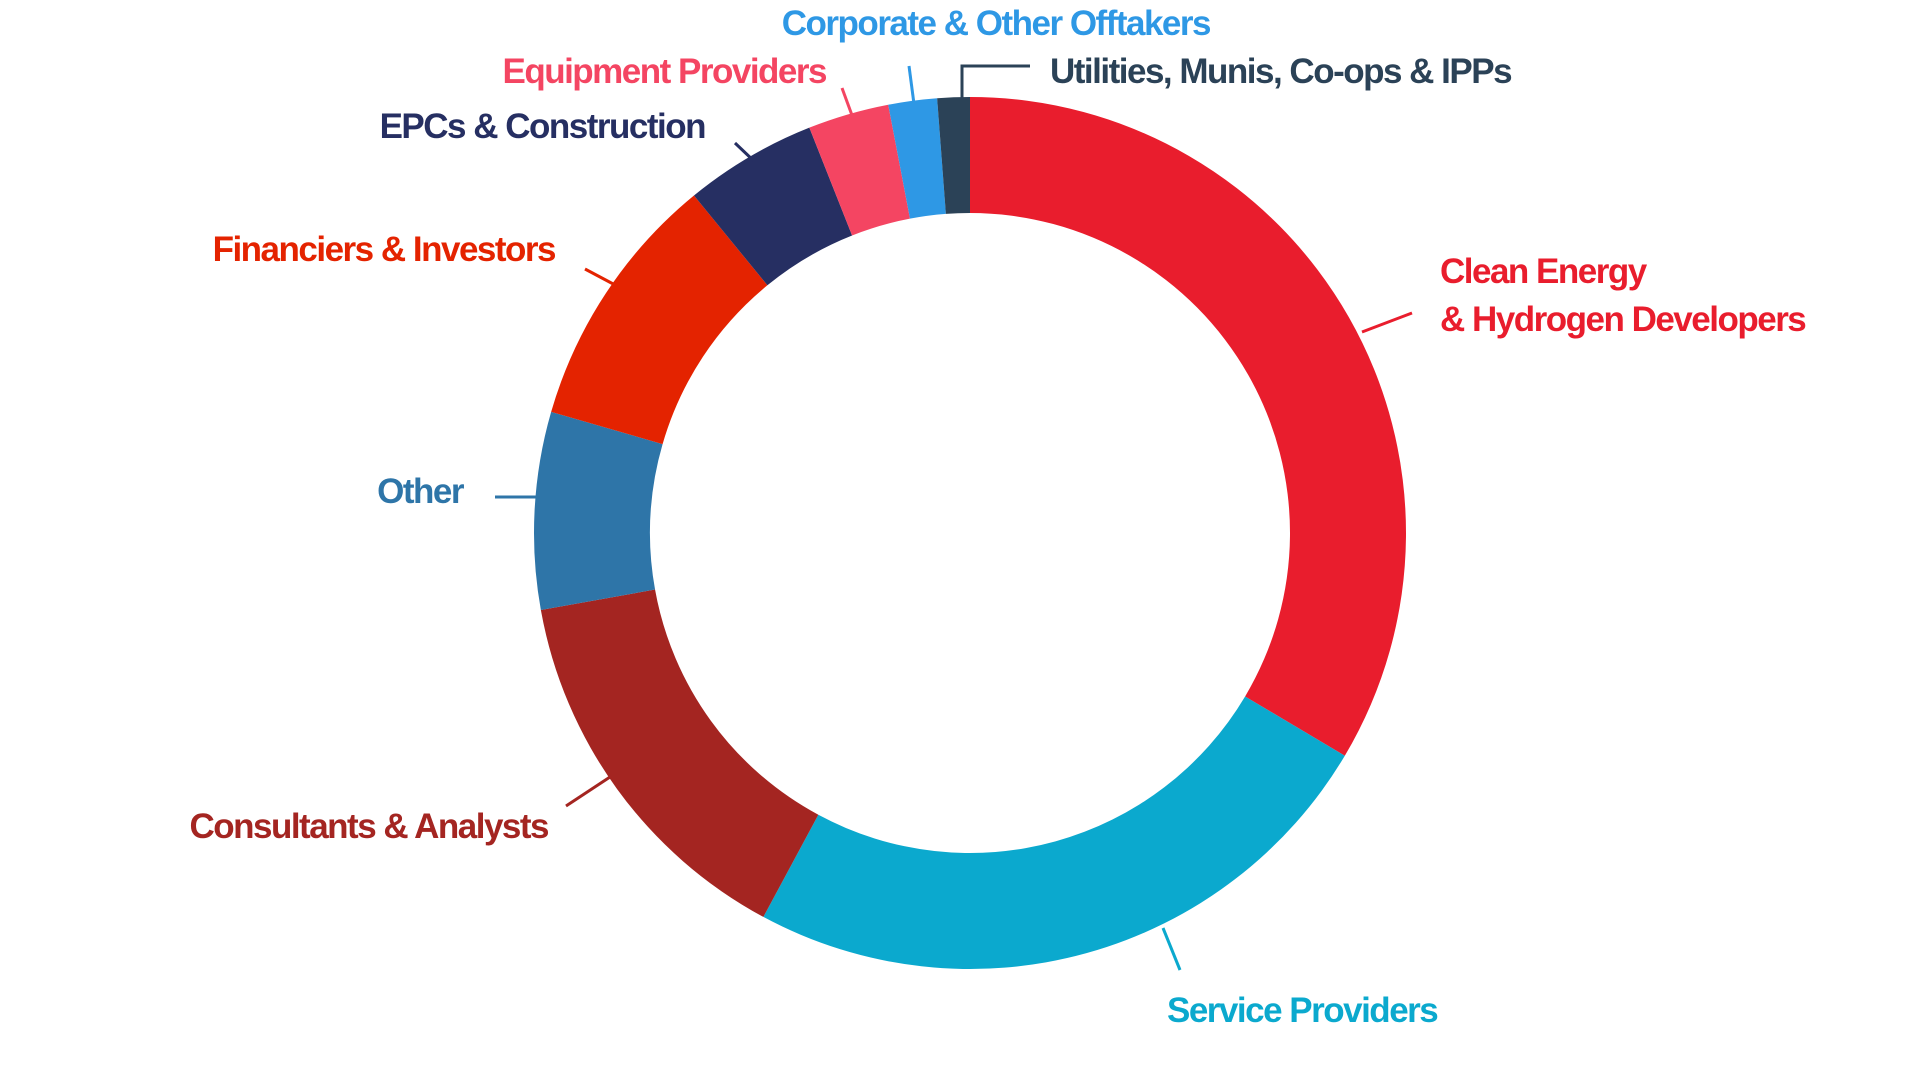 The image size is (1920, 1080). What do you see at coordinates (745, 153) in the screenshot?
I see `leader-line-epcs-and-construction` at bounding box center [745, 153].